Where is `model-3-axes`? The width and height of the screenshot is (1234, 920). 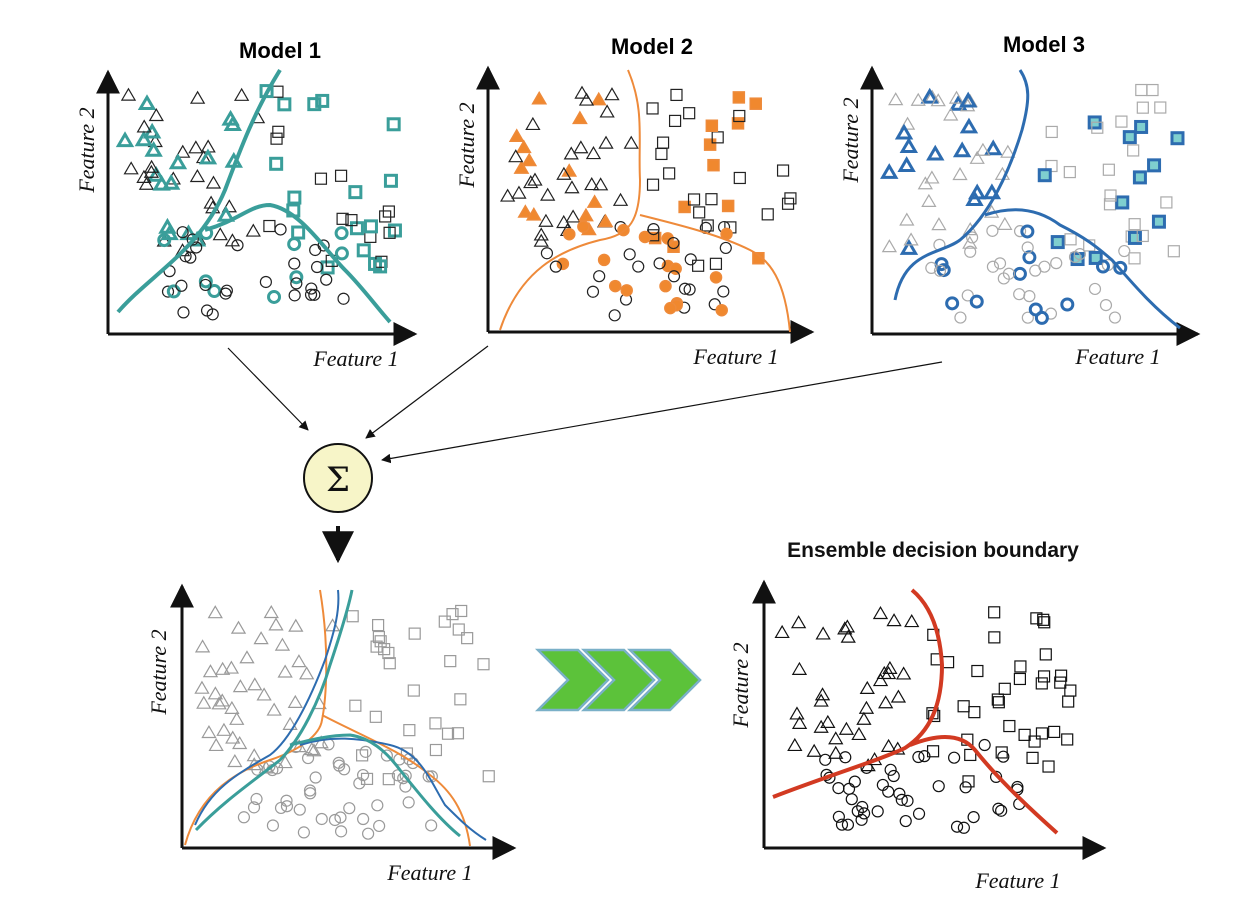 model-3-axes is located at coordinates (1030, 205).